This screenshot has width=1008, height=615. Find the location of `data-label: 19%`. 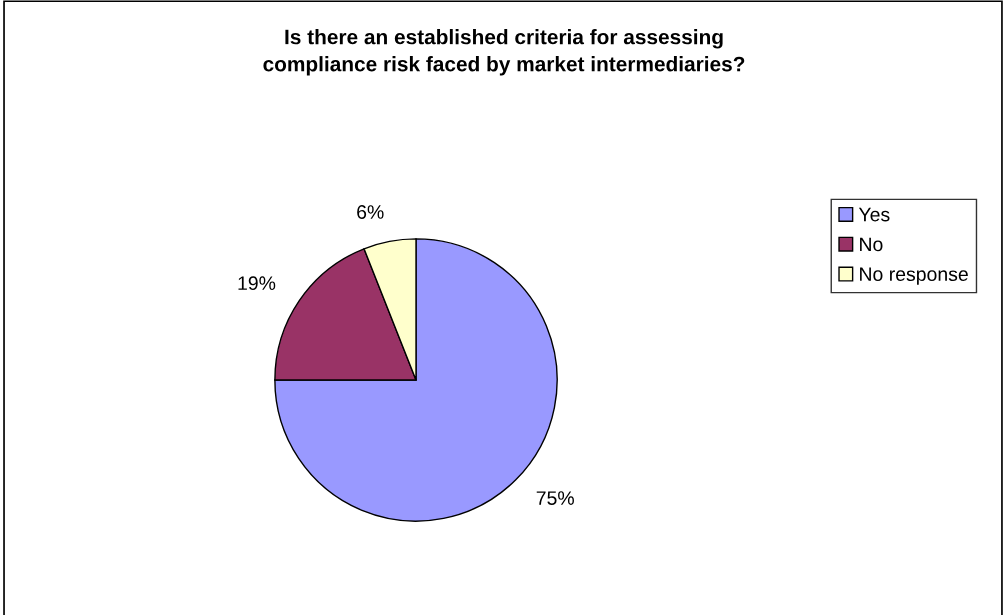

data-label: 19% is located at coordinates (257, 283).